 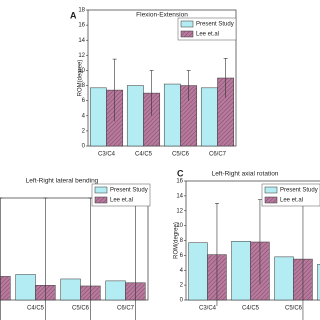 What do you see at coordinates (162, 15) in the screenshot?
I see `chart-title: Flexion-Extension` at bounding box center [162, 15].